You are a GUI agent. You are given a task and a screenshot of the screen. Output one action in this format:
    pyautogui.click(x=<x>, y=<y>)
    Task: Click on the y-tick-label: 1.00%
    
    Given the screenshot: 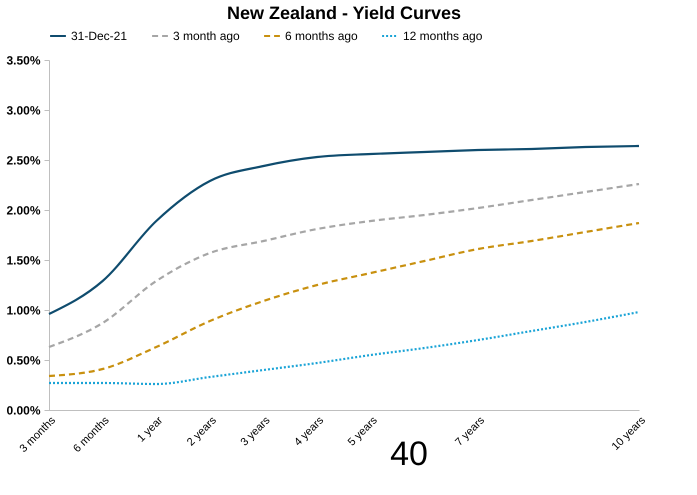 What is the action you would take?
    pyautogui.click(x=23, y=311)
    